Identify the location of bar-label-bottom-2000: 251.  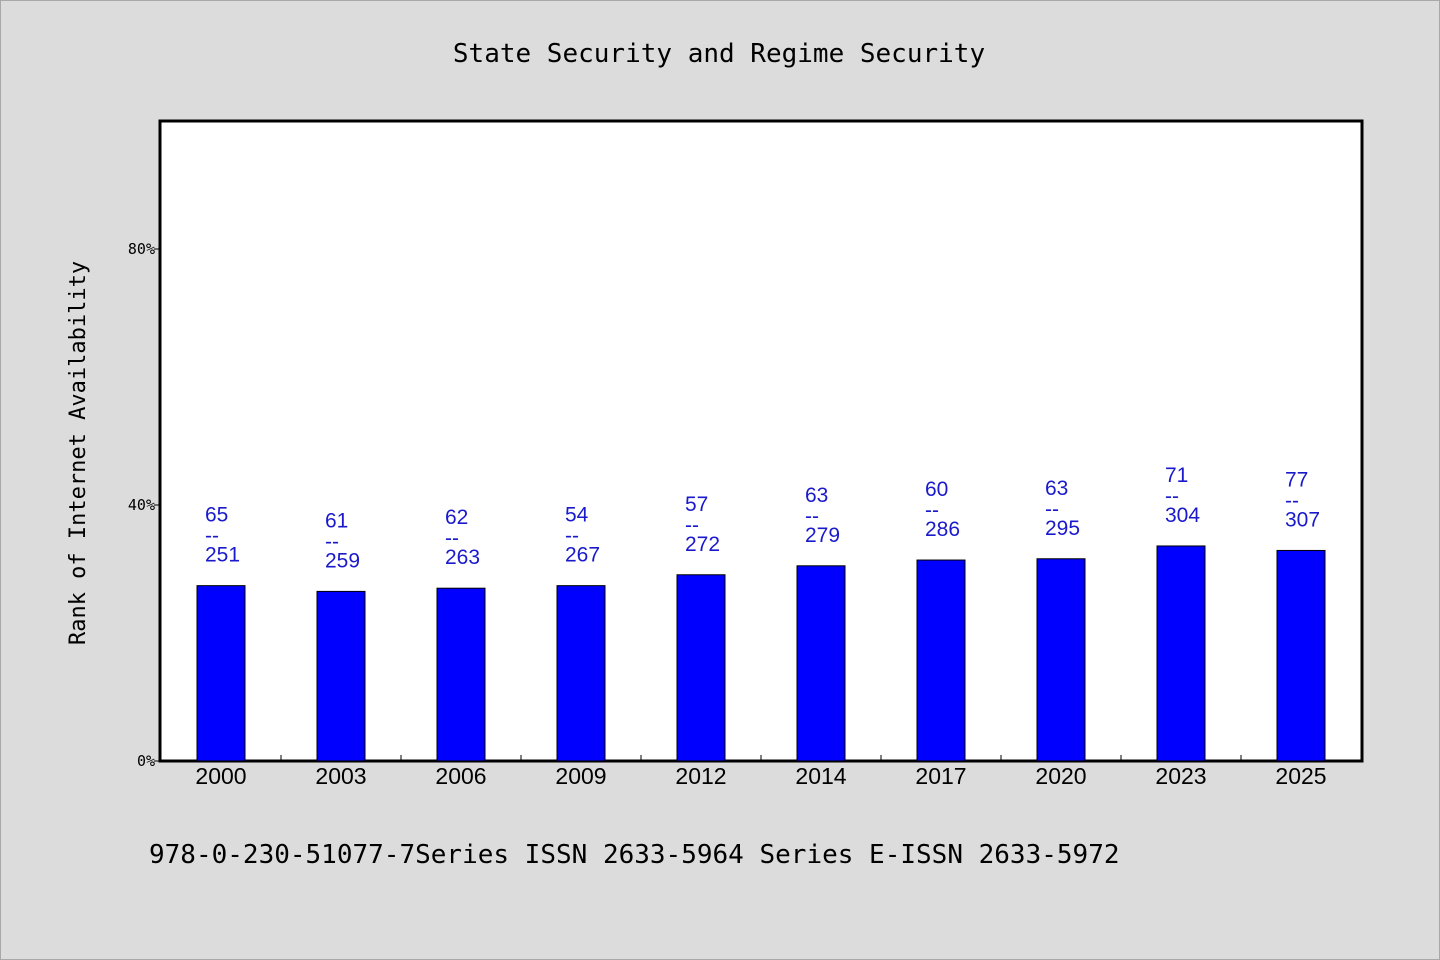
(222, 555).